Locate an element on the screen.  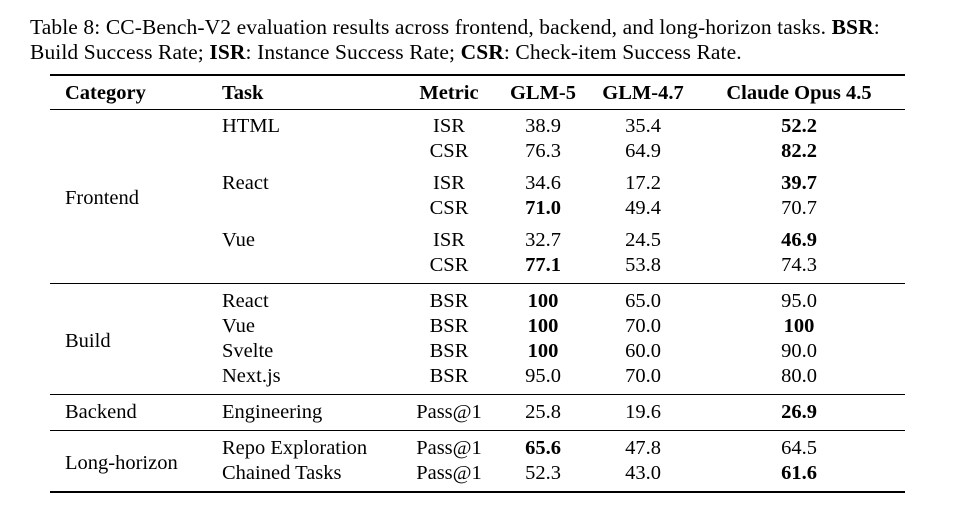
value-cell-glm47: 64.9 is located at coordinates (643, 151).